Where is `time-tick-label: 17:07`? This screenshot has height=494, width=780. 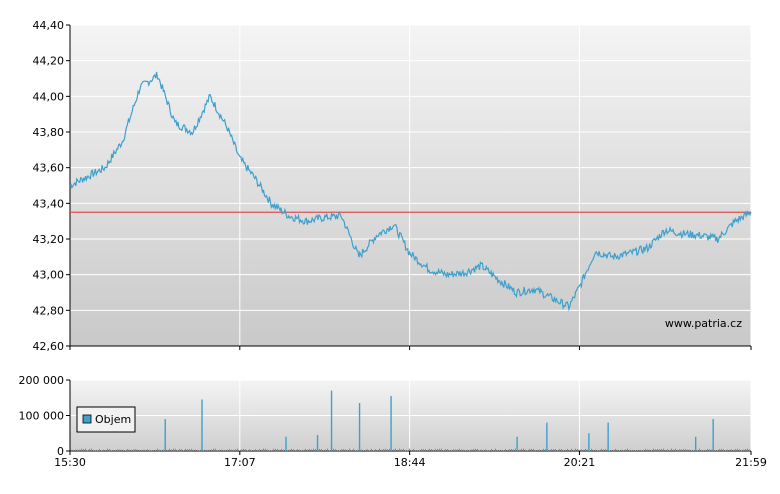 time-tick-label: 17:07 is located at coordinates (240, 462).